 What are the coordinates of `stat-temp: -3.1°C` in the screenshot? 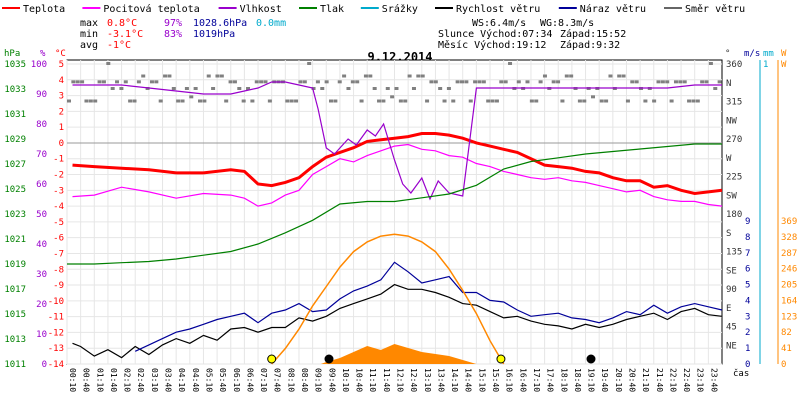 It's located at (125, 34).